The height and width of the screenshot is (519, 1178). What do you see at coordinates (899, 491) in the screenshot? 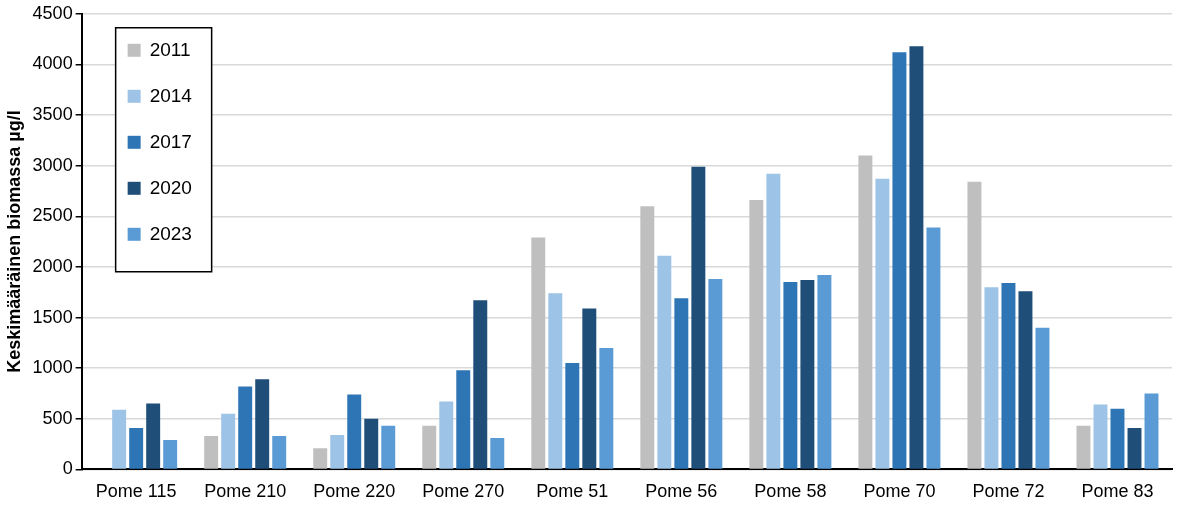
I see `x-tick-label: Pome 70` at bounding box center [899, 491].